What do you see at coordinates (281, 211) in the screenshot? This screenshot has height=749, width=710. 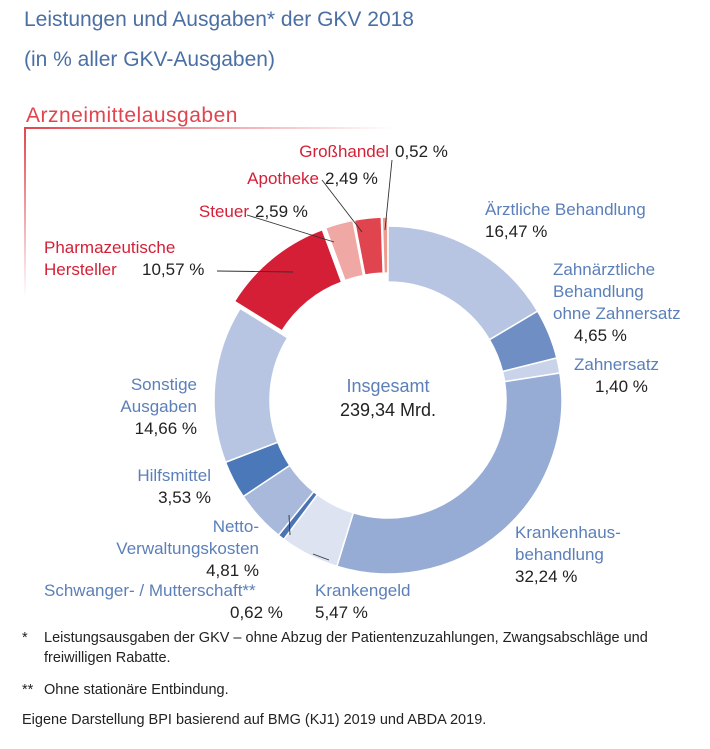 I see `callout-value-steuer: 2,59 %` at bounding box center [281, 211].